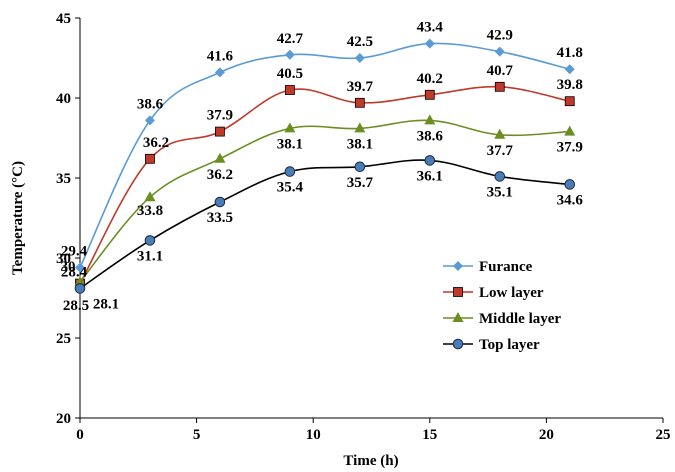 Image resolution: width=675 pixels, height=472 pixels. I want to click on data-label: 34.6, so click(570, 200).